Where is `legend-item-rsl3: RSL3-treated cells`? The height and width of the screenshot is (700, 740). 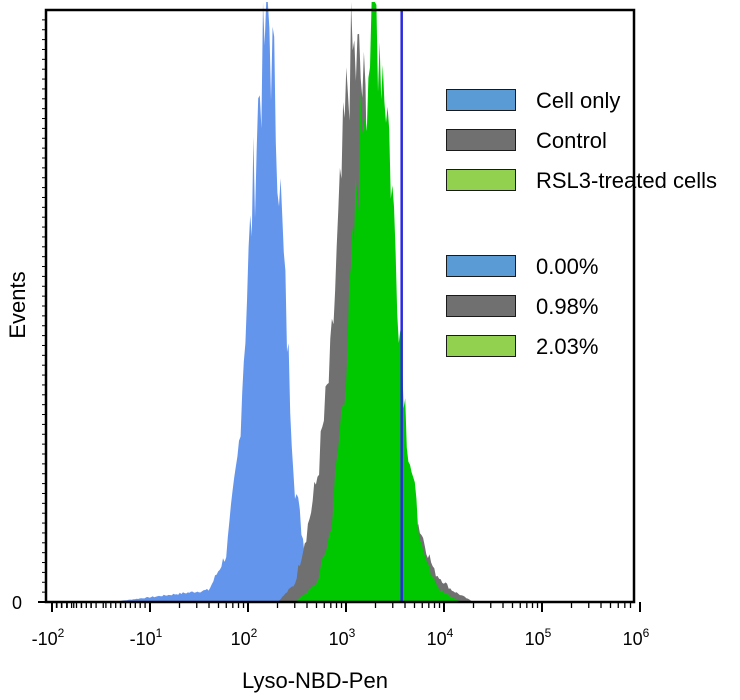
legend-item-rsl3: RSL3-treated cells is located at coordinates (591, 181).